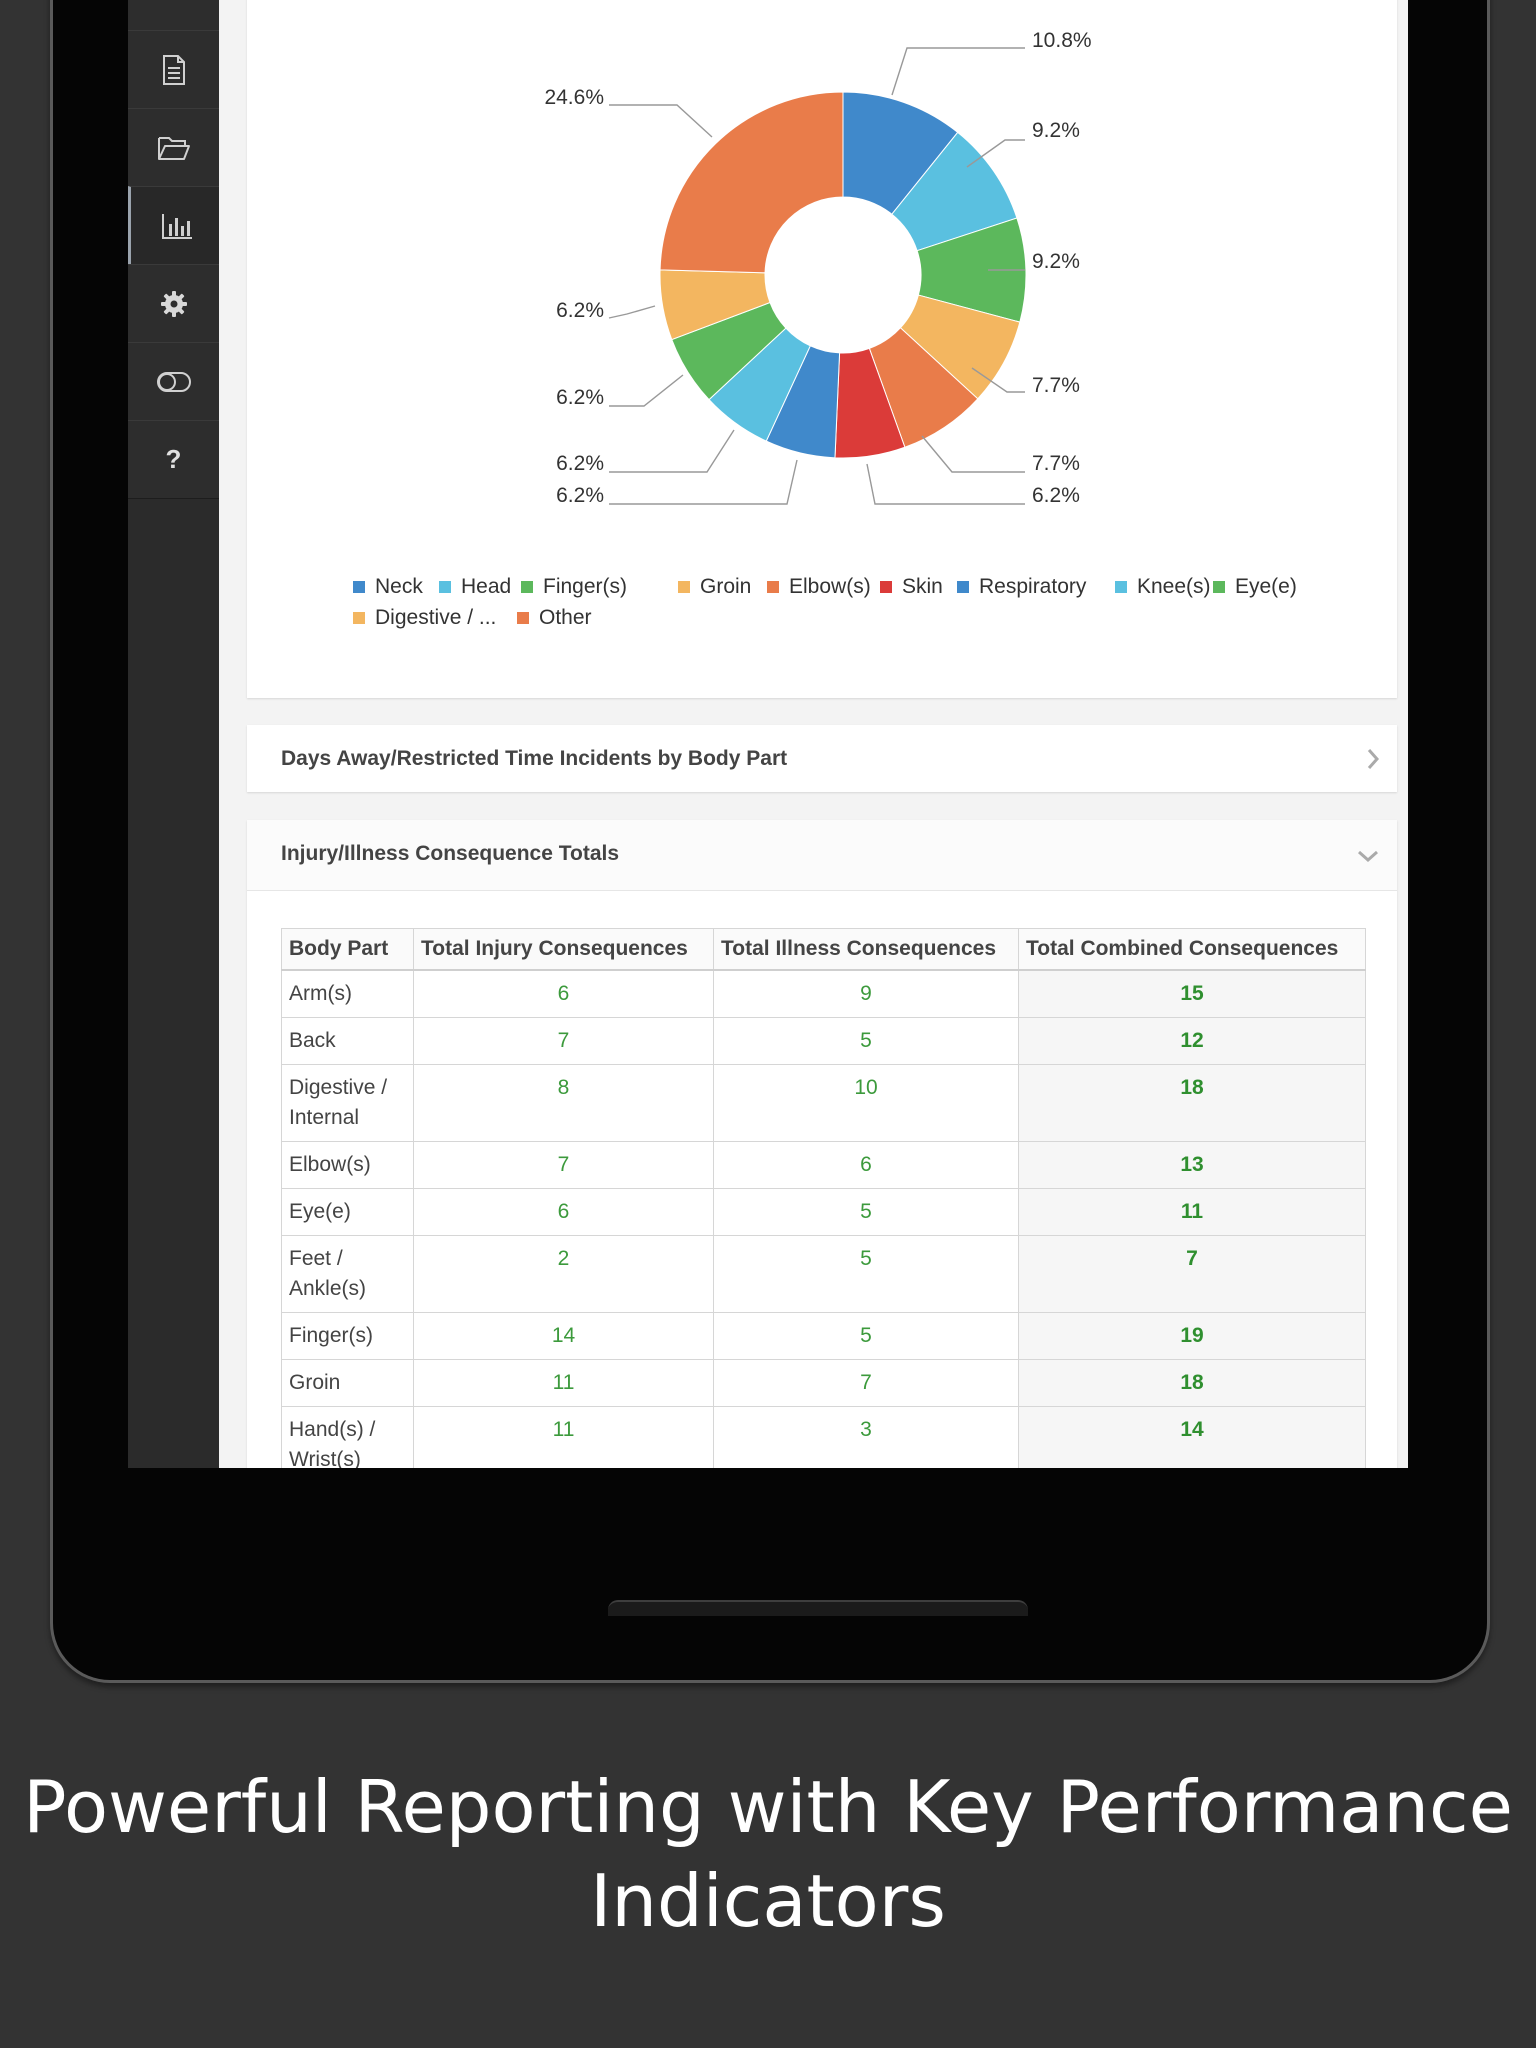  I want to click on consequence-header: Injury/Illness Consequence Totals, so click(822, 855).